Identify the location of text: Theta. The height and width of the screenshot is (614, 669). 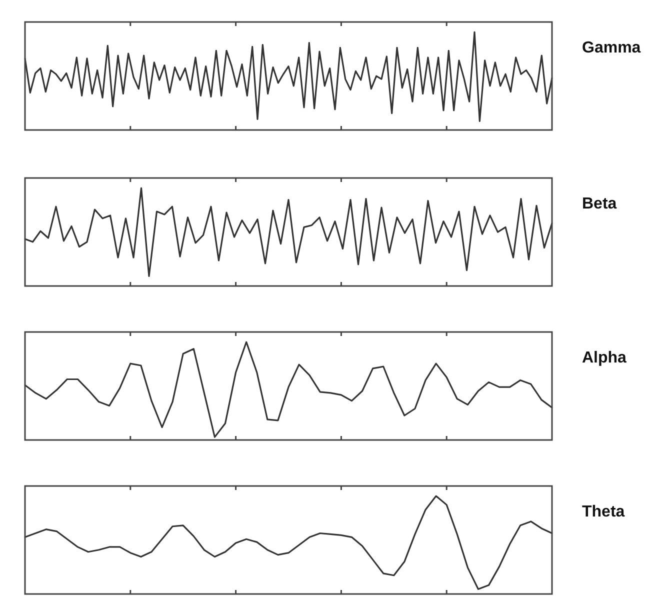
(603, 511).